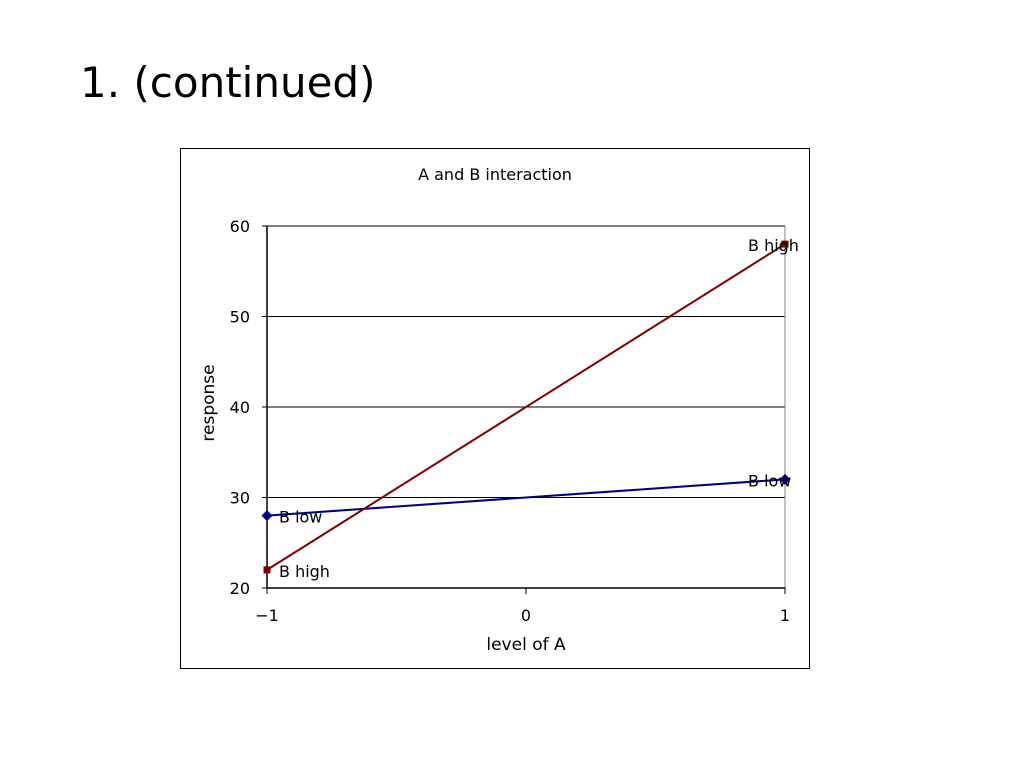 The width and height of the screenshot is (1024, 768). What do you see at coordinates (209, 402) in the screenshot?
I see `y-axis-label: response` at bounding box center [209, 402].